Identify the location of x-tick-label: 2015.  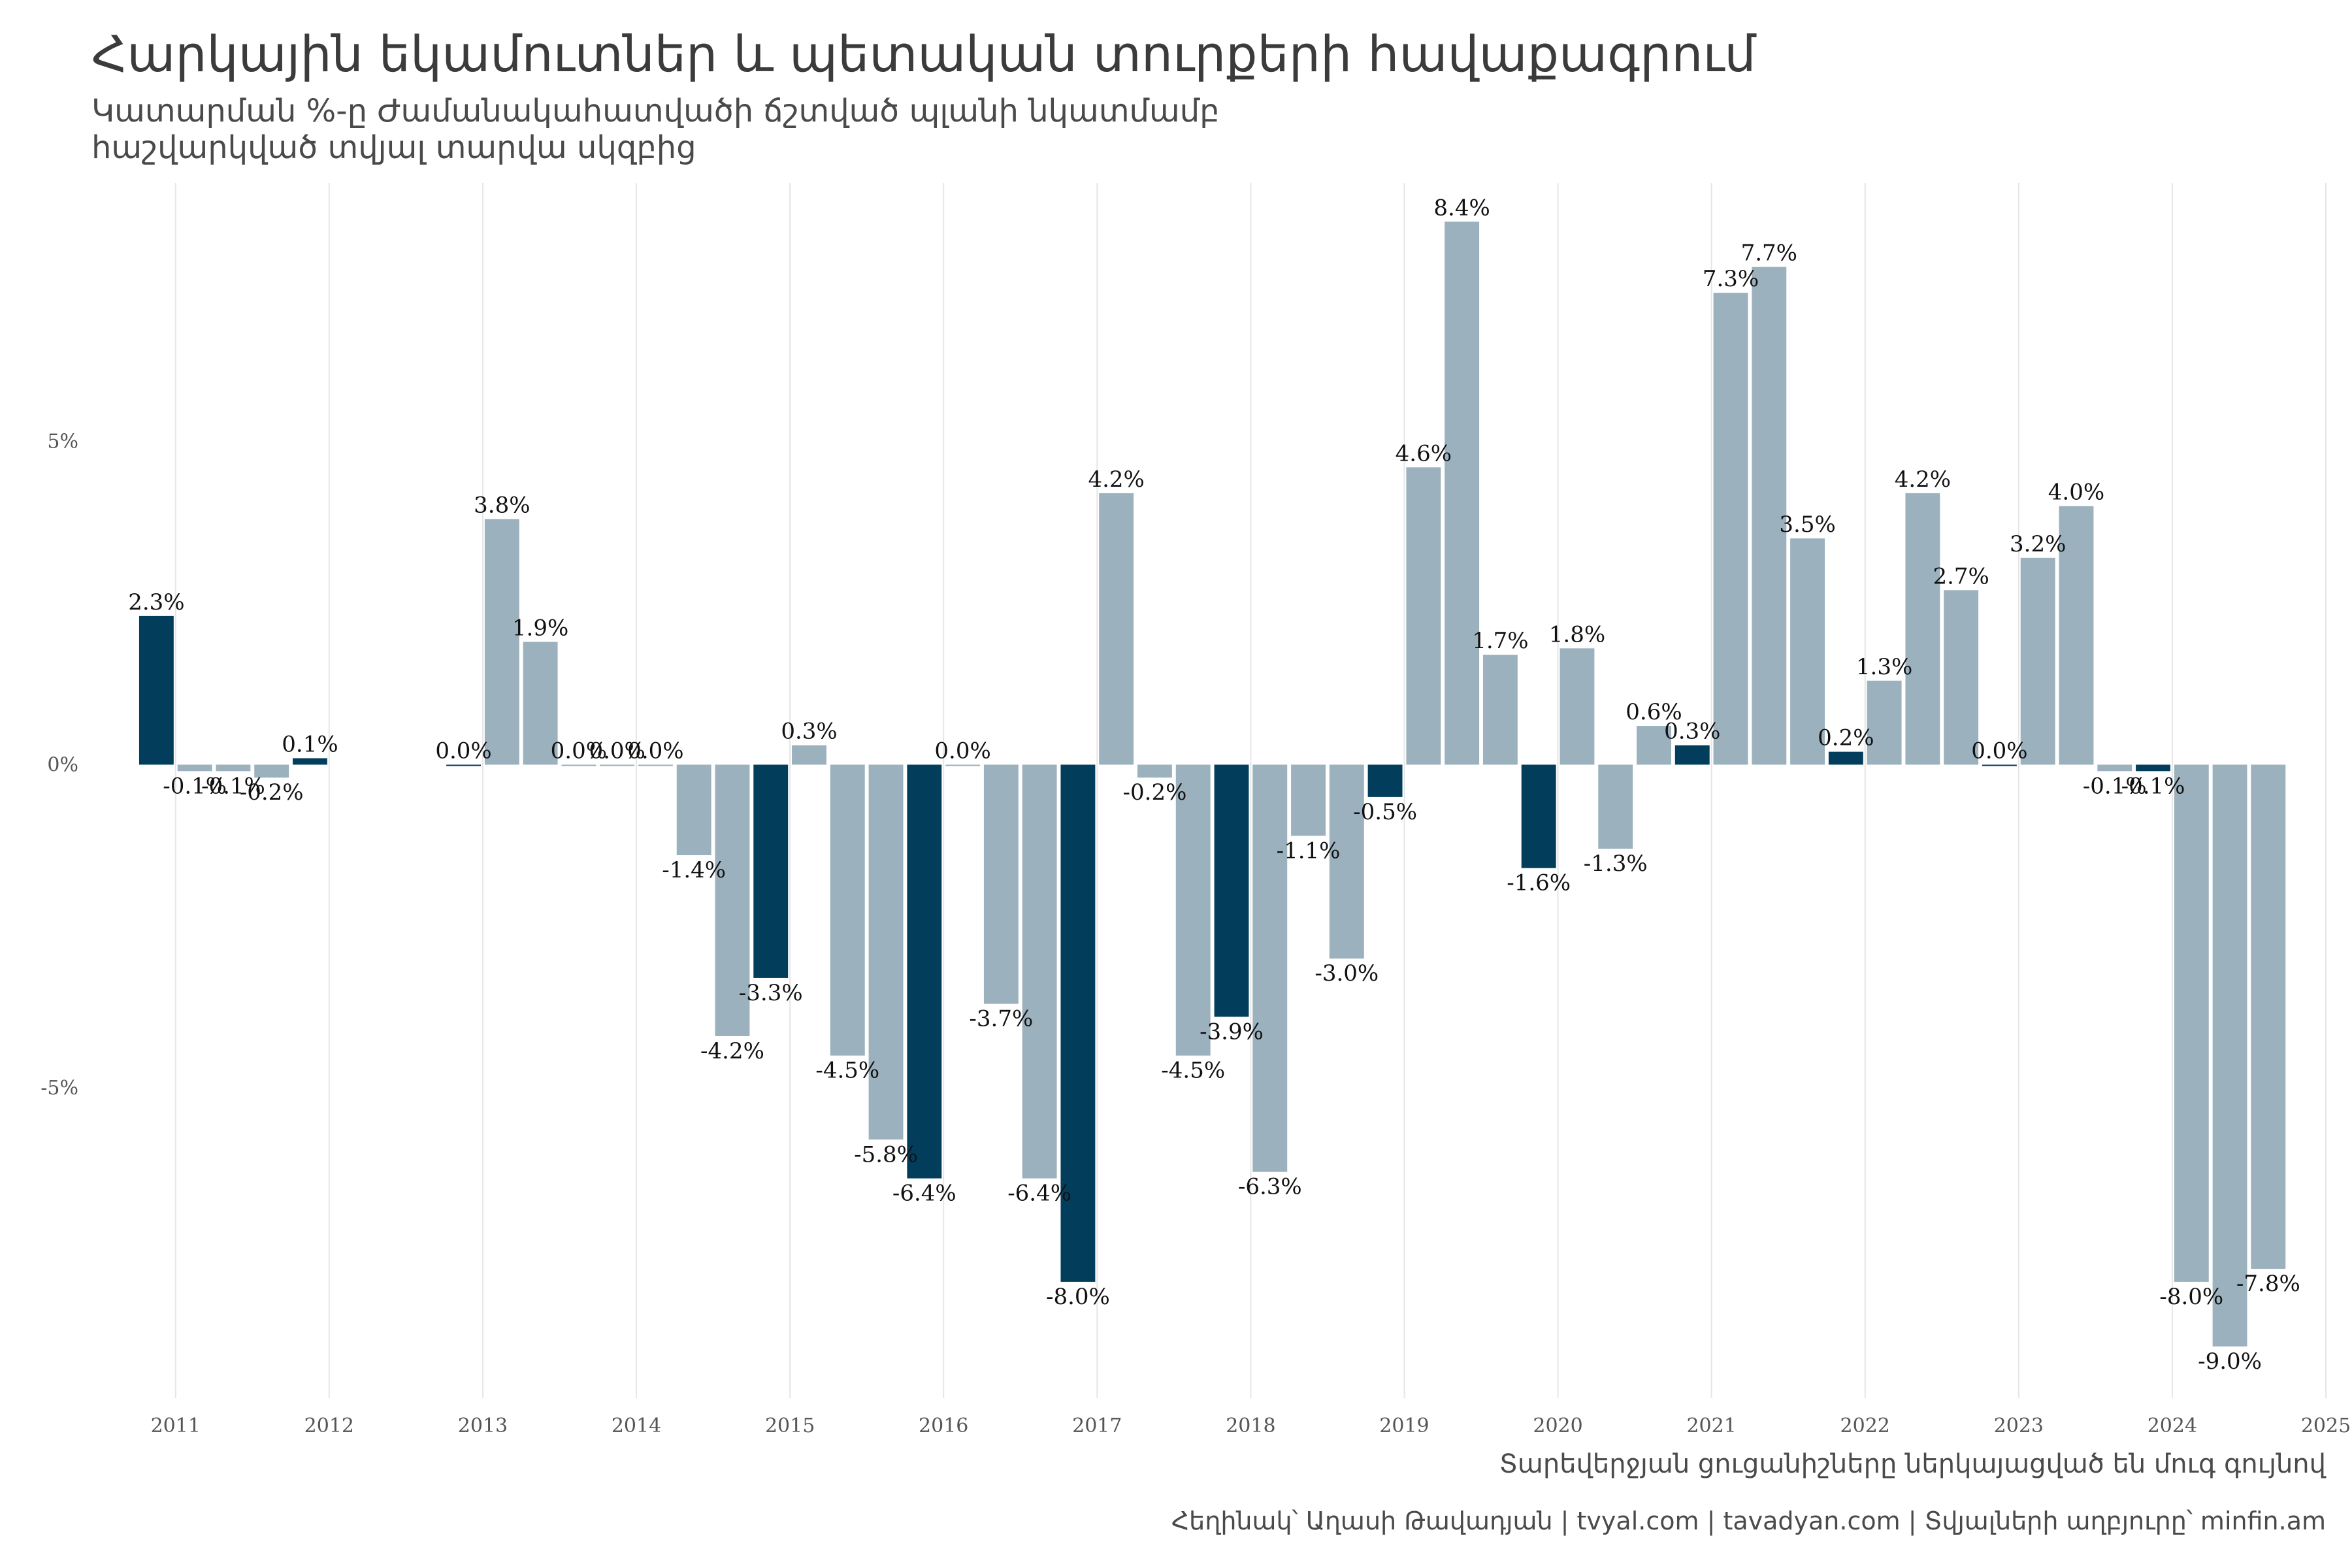
(790, 1425).